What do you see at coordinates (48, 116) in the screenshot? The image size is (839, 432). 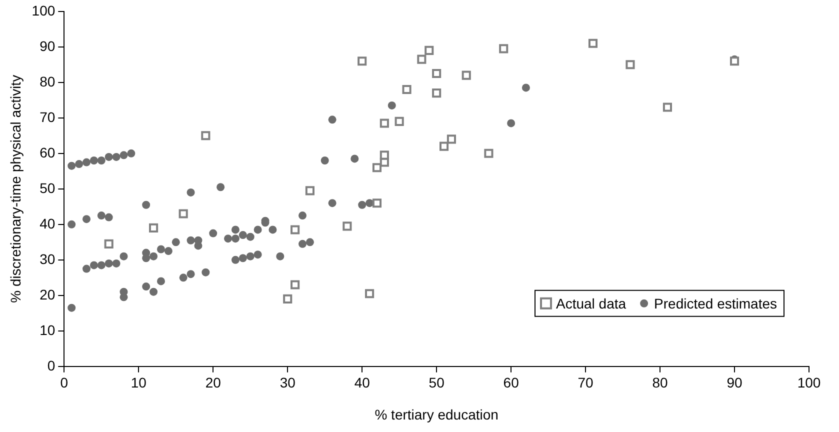 I see `y-tick-label: 70` at bounding box center [48, 116].